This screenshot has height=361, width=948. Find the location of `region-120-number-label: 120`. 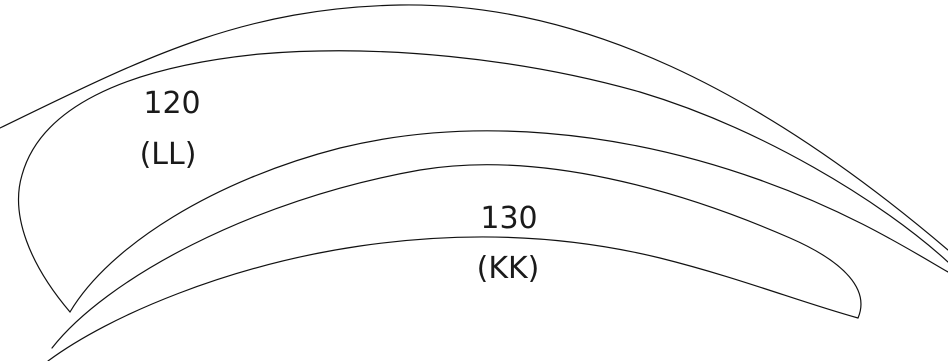

region-120-number-label: 120 is located at coordinates (171, 103).